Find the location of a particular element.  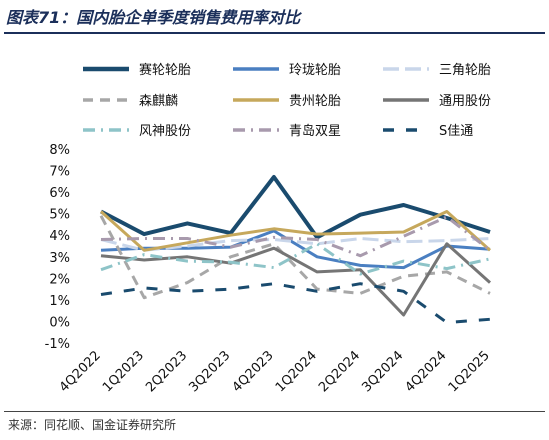

legend-item: 风神股份 is located at coordinates (137, 131).